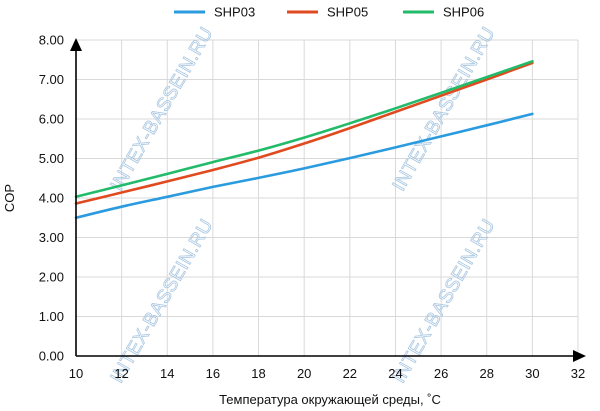 The width and height of the screenshot is (600, 411). What do you see at coordinates (441, 373) in the screenshot?
I see `x-tick-label-8: 26` at bounding box center [441, 373].